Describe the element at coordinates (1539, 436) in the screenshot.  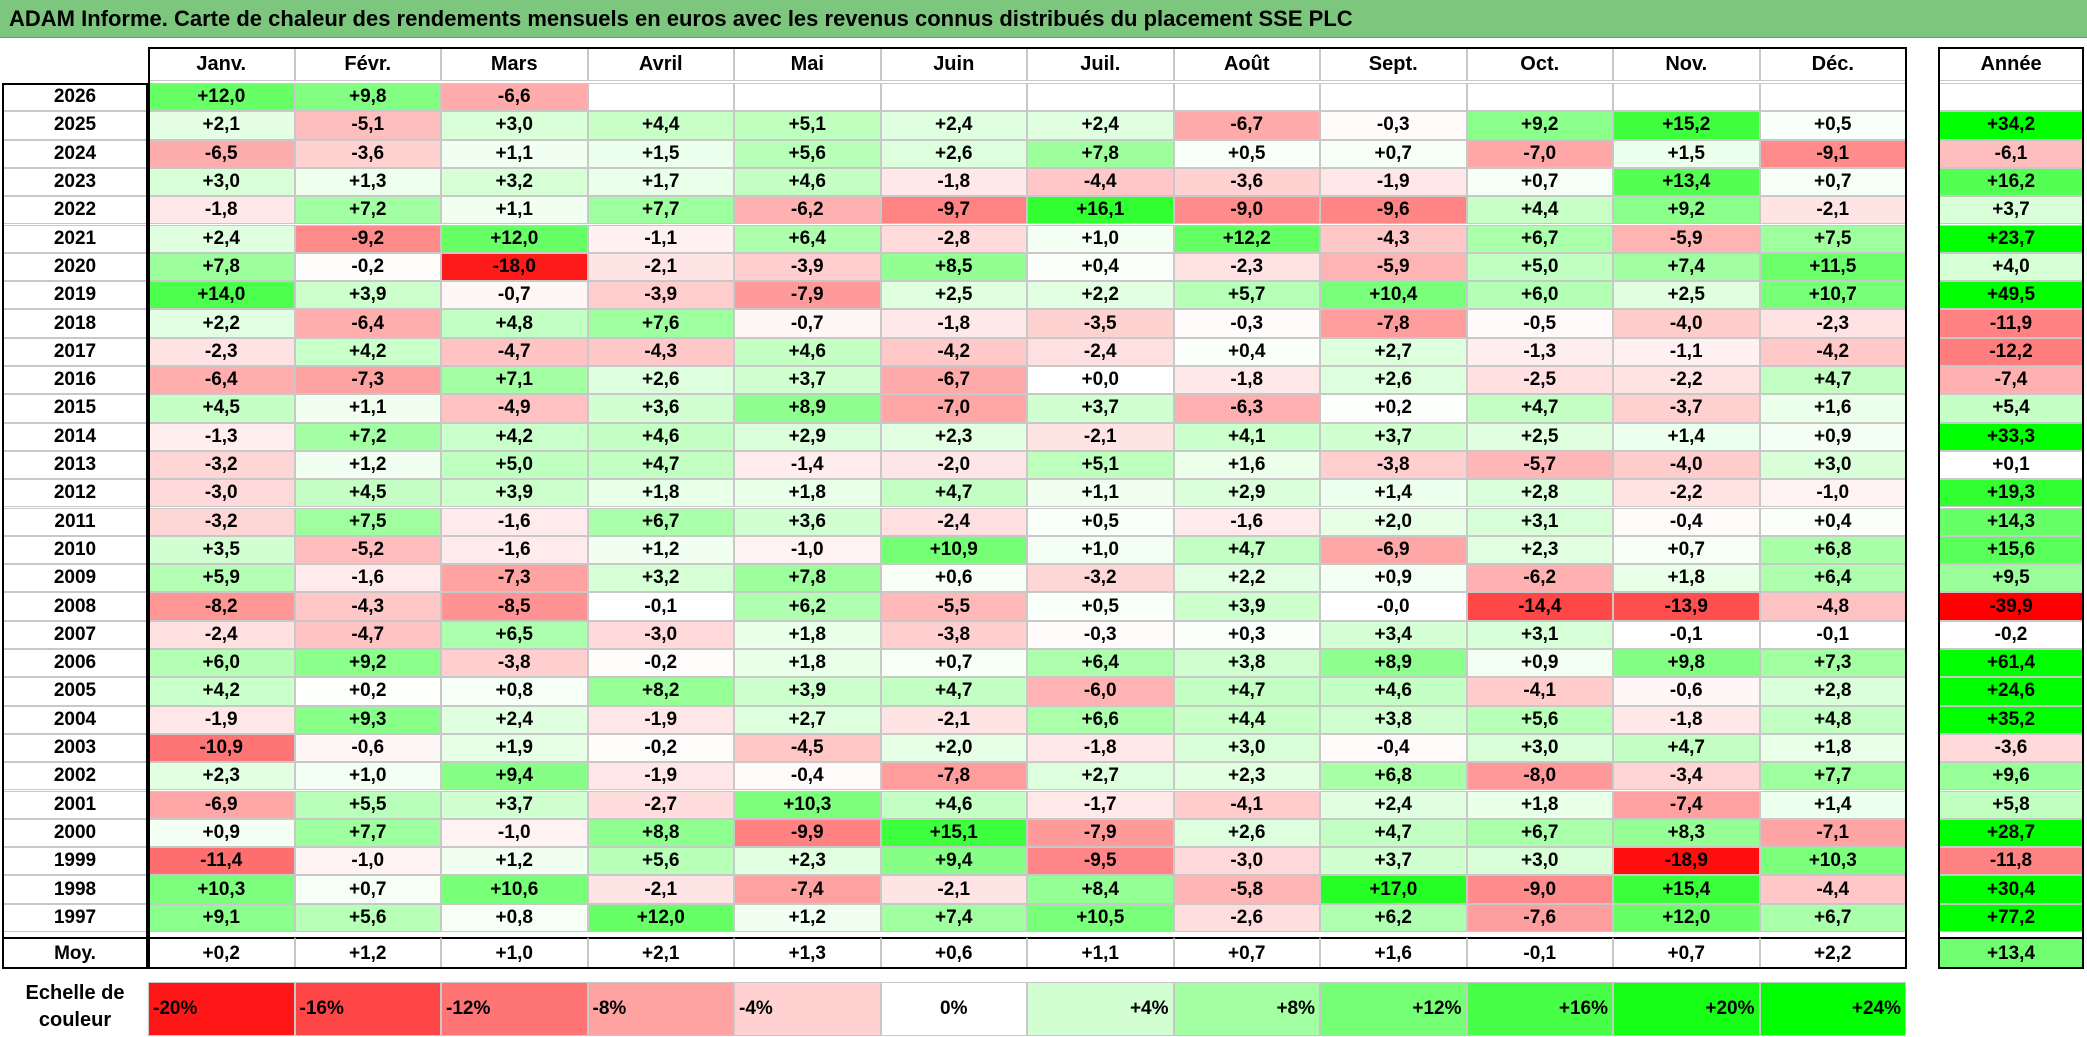
I see `heatmap-cell: +2,5` at that location.